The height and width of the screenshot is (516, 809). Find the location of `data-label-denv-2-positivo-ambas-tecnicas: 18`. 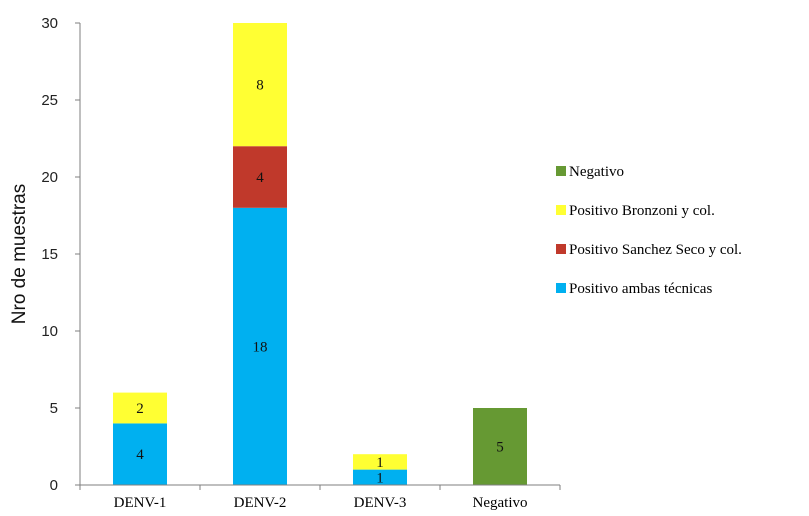

data-label-denv-2-positivo-ambas-tecnicas: 18 is located at coordinates (260, 347).